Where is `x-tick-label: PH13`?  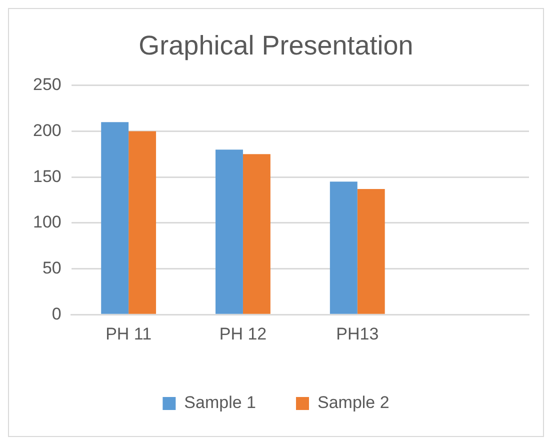 x-tick-label: PH13 is located at coordinates (357, 334).